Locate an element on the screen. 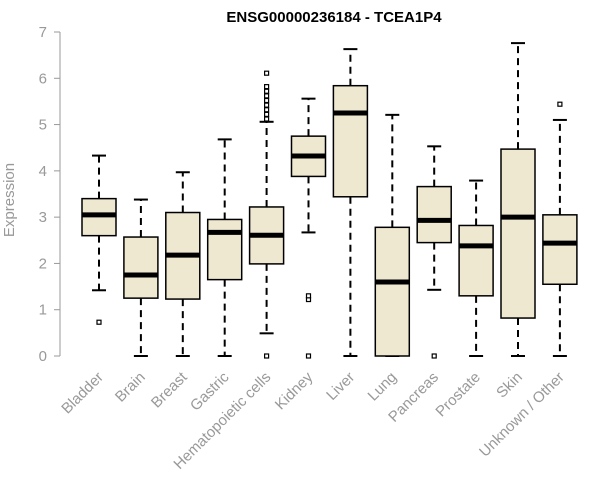  x-tick-label: Prostate is located at coordinates (458, 395).